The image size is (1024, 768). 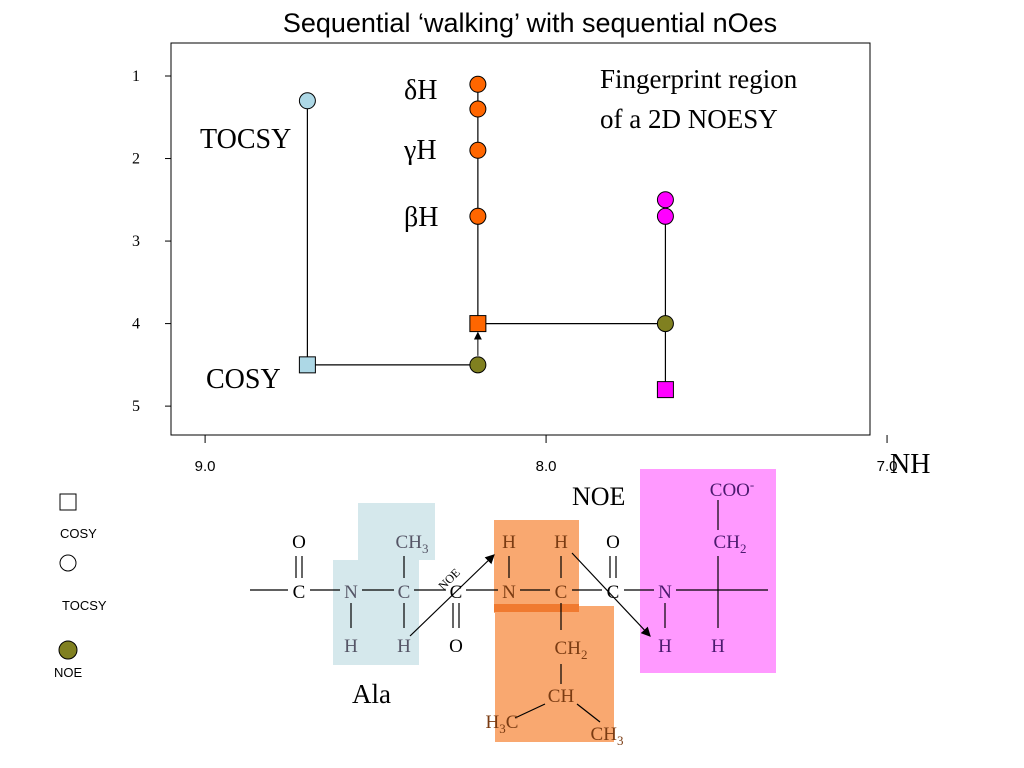 What do you see at coordinates (84, 605) in the screenshot?
I see `legend-tocsy-label: TOCSY` at bounding box center [84, 605].